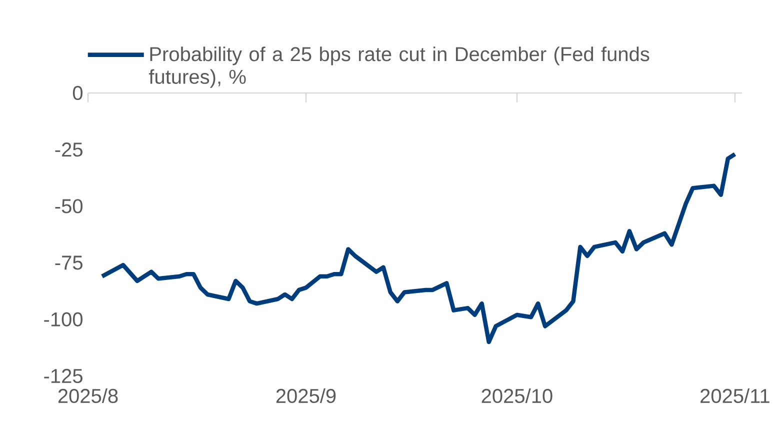  Describe the element at coordinates (77, 93) in the screenshot. I see `y-tick-label: 0` at that location.